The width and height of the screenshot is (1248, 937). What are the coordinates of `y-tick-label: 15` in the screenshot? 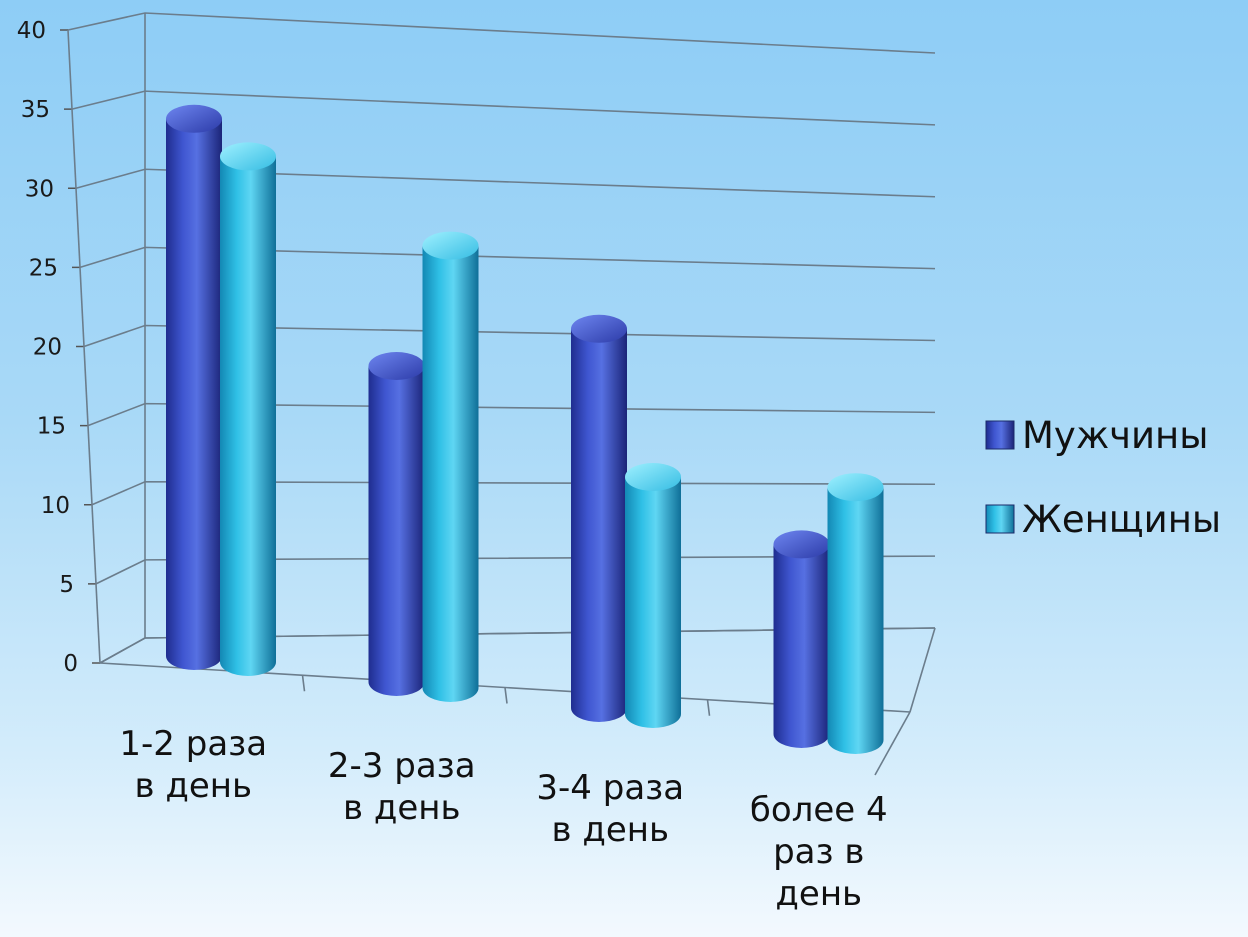 It's located at (51, 427).